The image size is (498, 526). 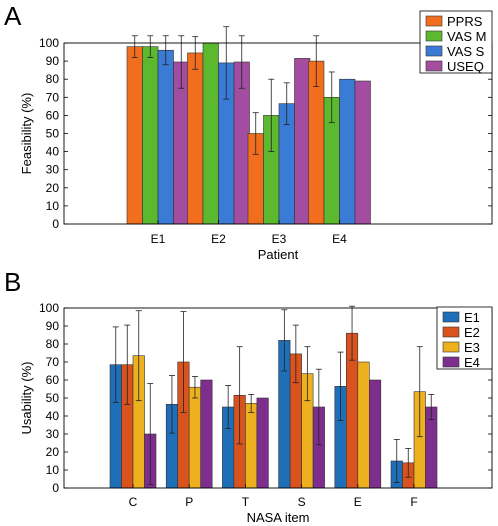 What do you see at coordinates (408, 462) in the screenshot?
I see `error-bar-e2-f` at bounding box center [408, 462].